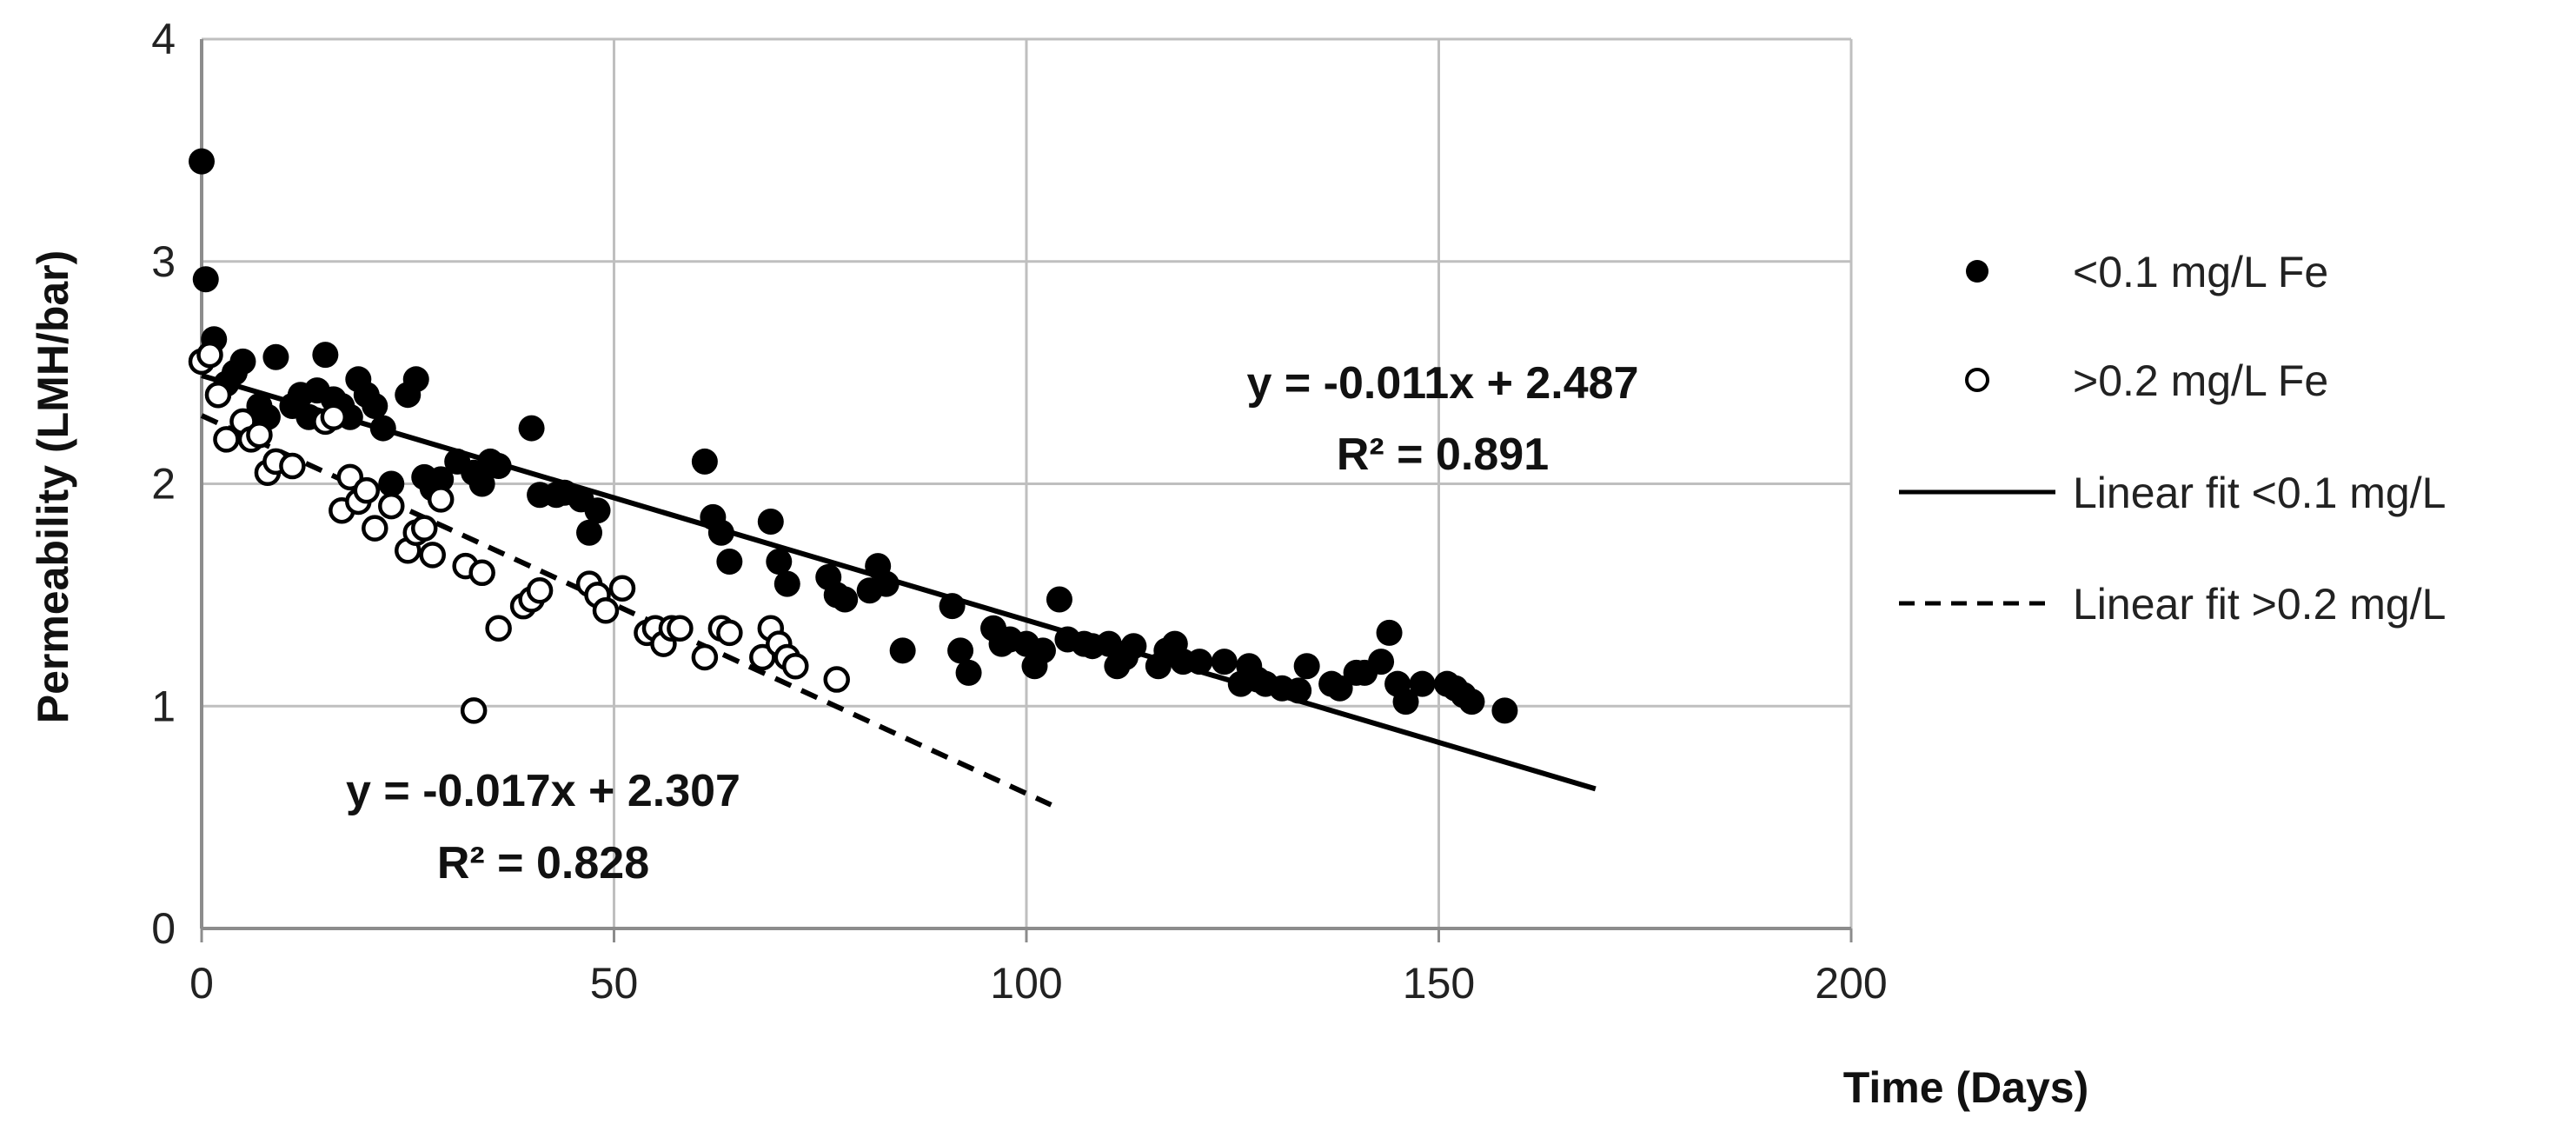 The width and height of the screenshot is (2576, 1138). Describe the element at coordinates (1026, 983) in the screenshot. I see `x-tick-label: 100` at that location.